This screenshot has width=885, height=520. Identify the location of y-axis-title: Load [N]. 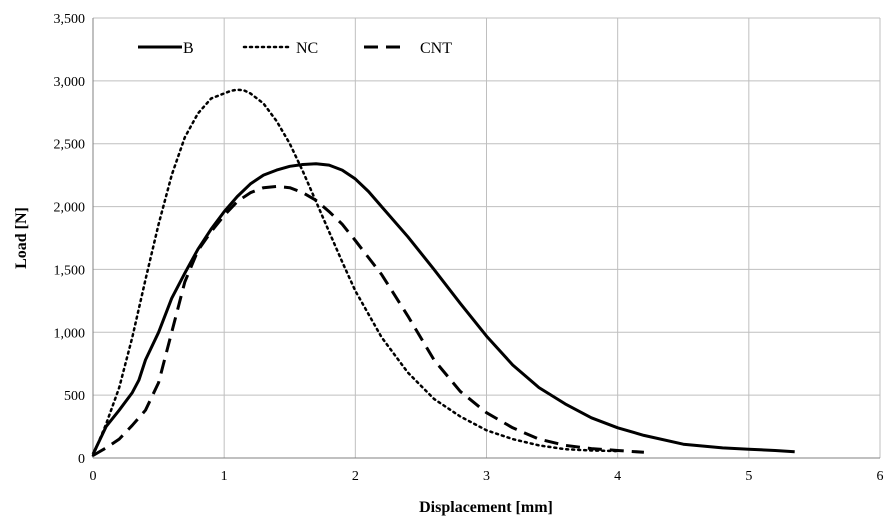
(21, 238).